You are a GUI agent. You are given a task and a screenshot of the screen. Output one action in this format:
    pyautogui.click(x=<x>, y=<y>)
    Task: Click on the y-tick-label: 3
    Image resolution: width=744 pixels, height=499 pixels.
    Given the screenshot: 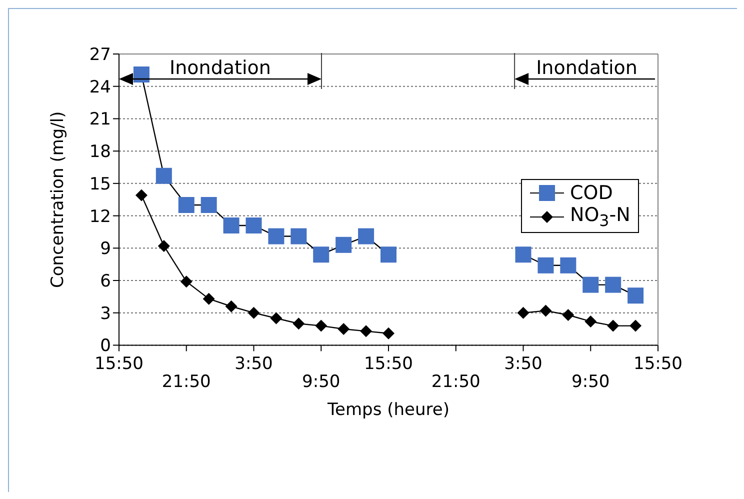 What is the action you would take?
    pyautogui.click(x=105, y=314)
    